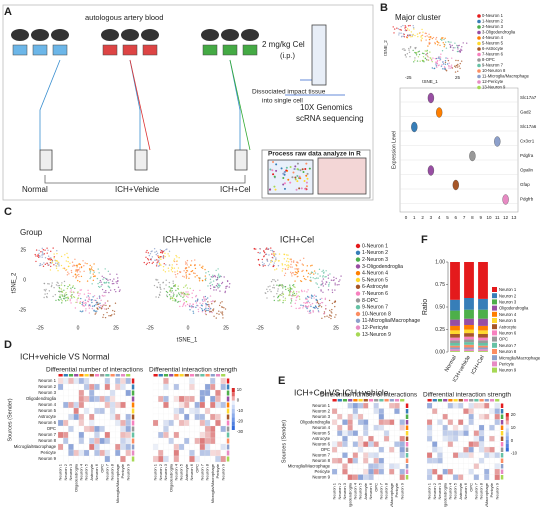  Describe the element at coordinates (222, 471) in the screenshot. I see `col-label: Neuron 9` at that location.